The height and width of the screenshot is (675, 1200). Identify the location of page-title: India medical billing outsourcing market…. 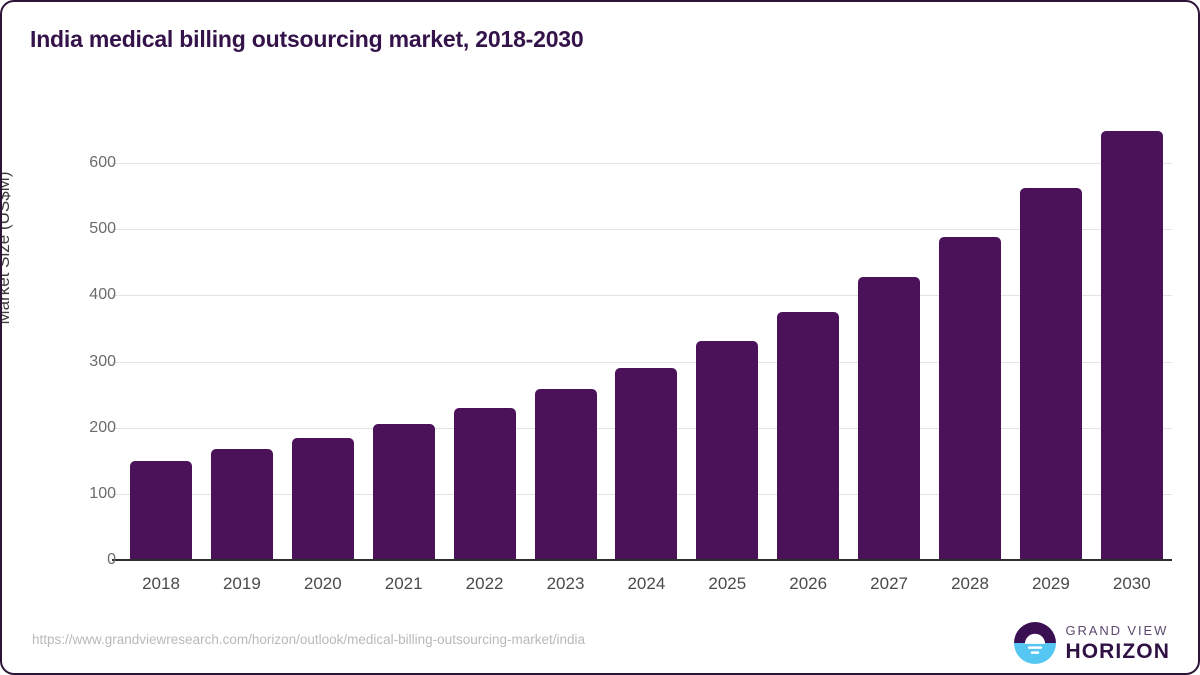
(307, 39).